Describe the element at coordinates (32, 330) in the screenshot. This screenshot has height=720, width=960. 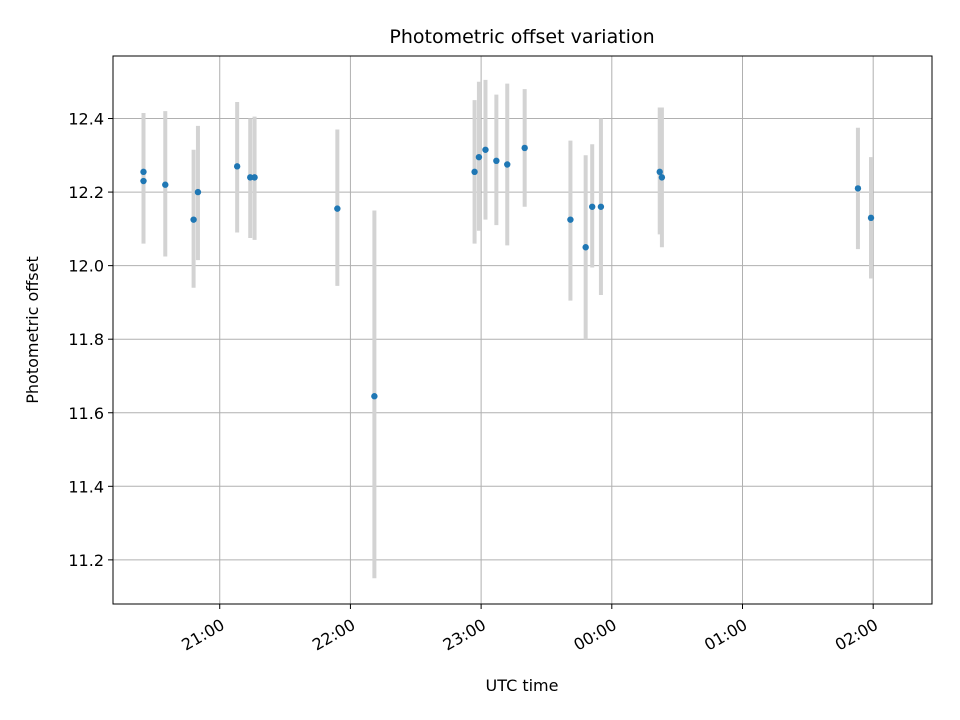
I see `y-axis-label: Photometric offset` at that location.